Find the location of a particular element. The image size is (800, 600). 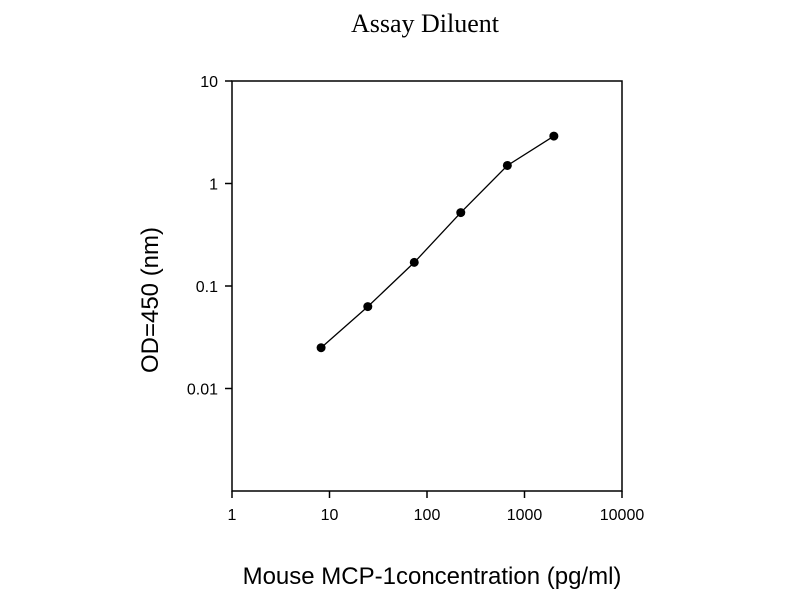

y-tick-label: 1 is located at coordinates (213, 185).